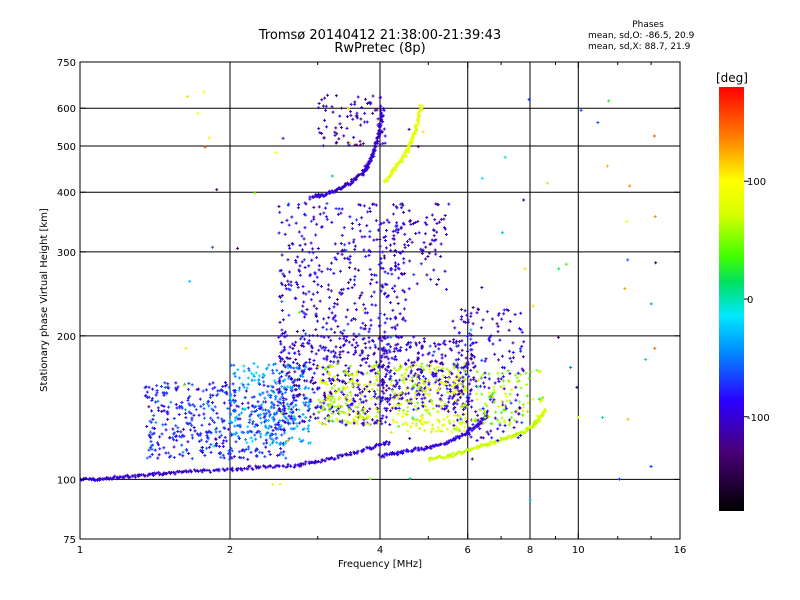  Describe the element at coordinates (380, 564) in the screenshot. I see `x-axis-label: Frequency [MHz]` at that location.